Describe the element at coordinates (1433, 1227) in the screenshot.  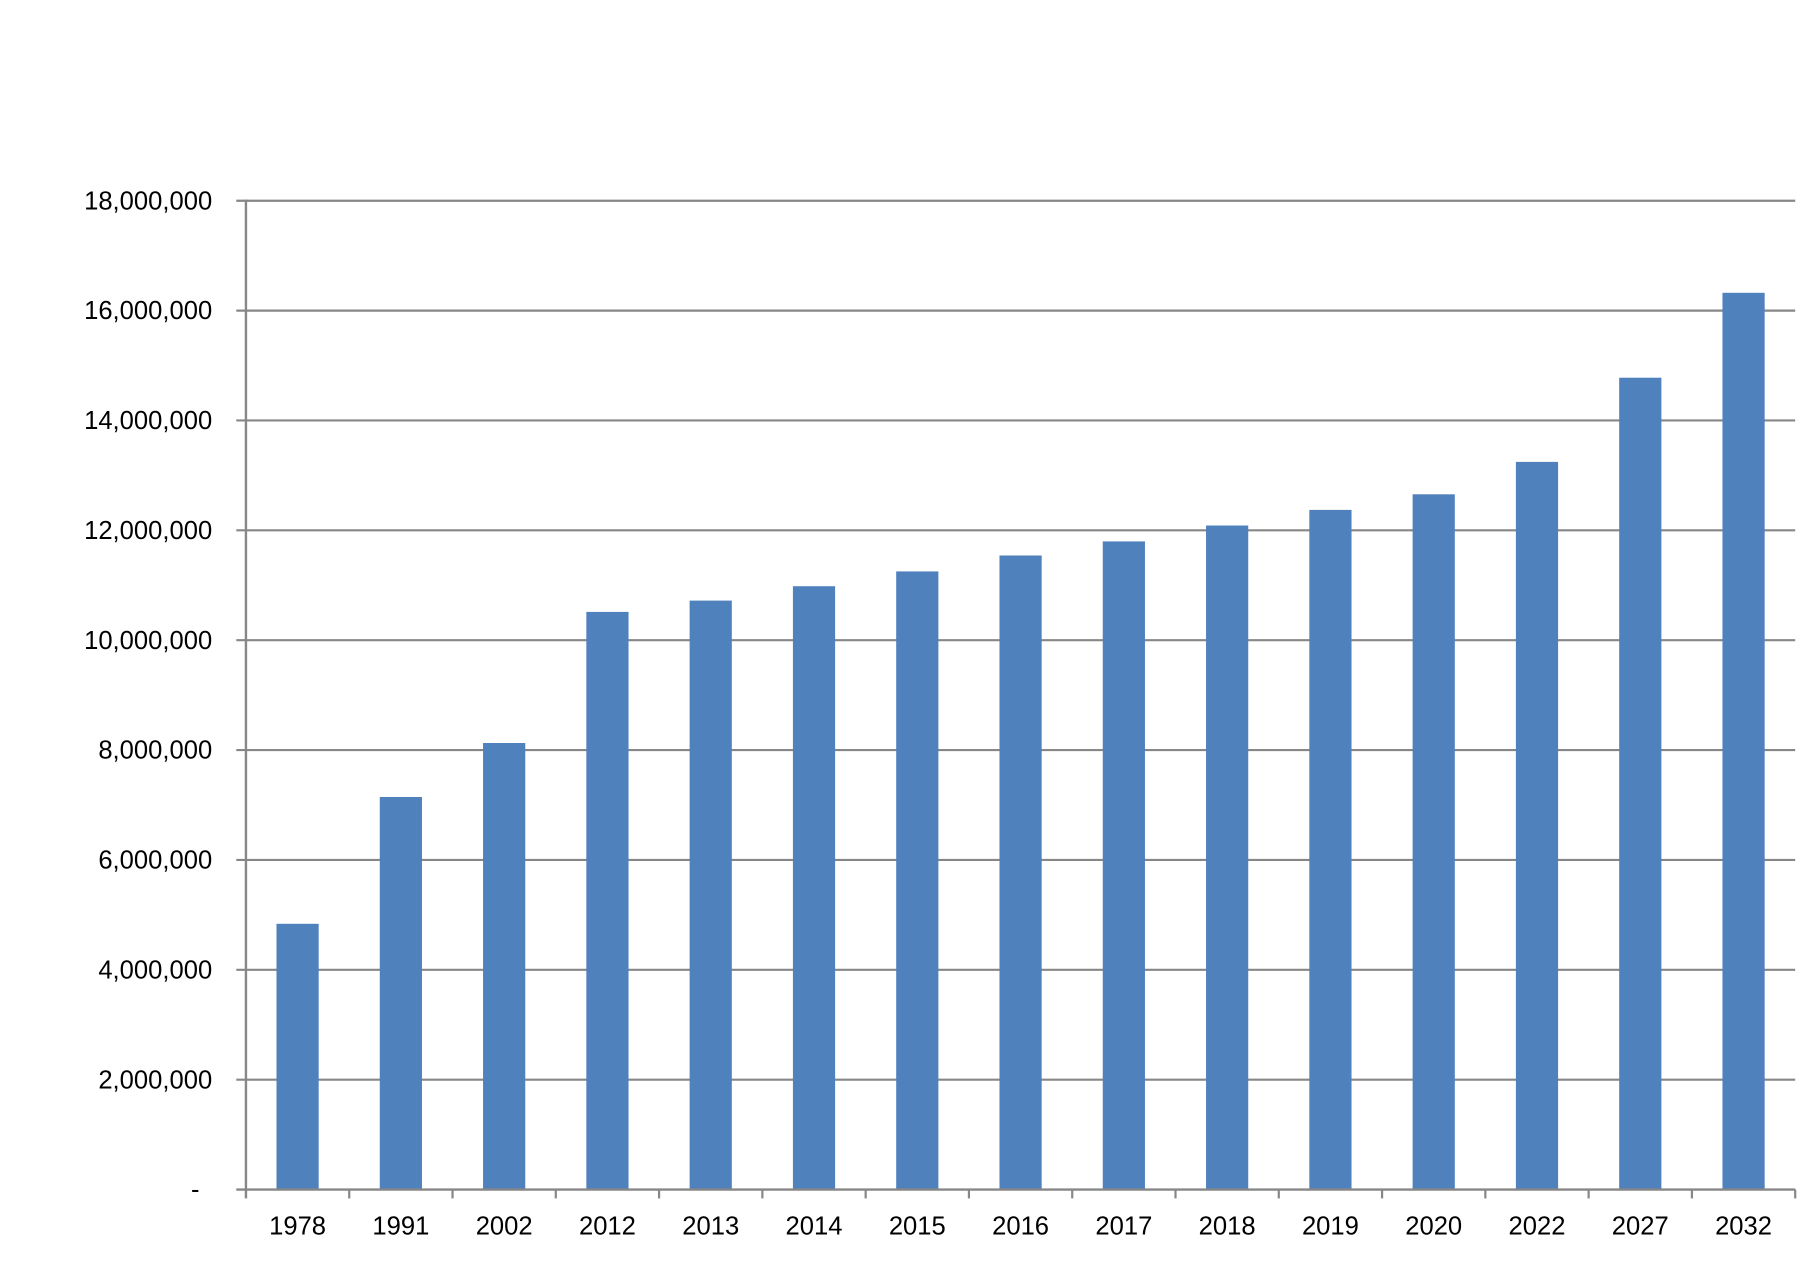
I see `svg-text: 2020` at that location.